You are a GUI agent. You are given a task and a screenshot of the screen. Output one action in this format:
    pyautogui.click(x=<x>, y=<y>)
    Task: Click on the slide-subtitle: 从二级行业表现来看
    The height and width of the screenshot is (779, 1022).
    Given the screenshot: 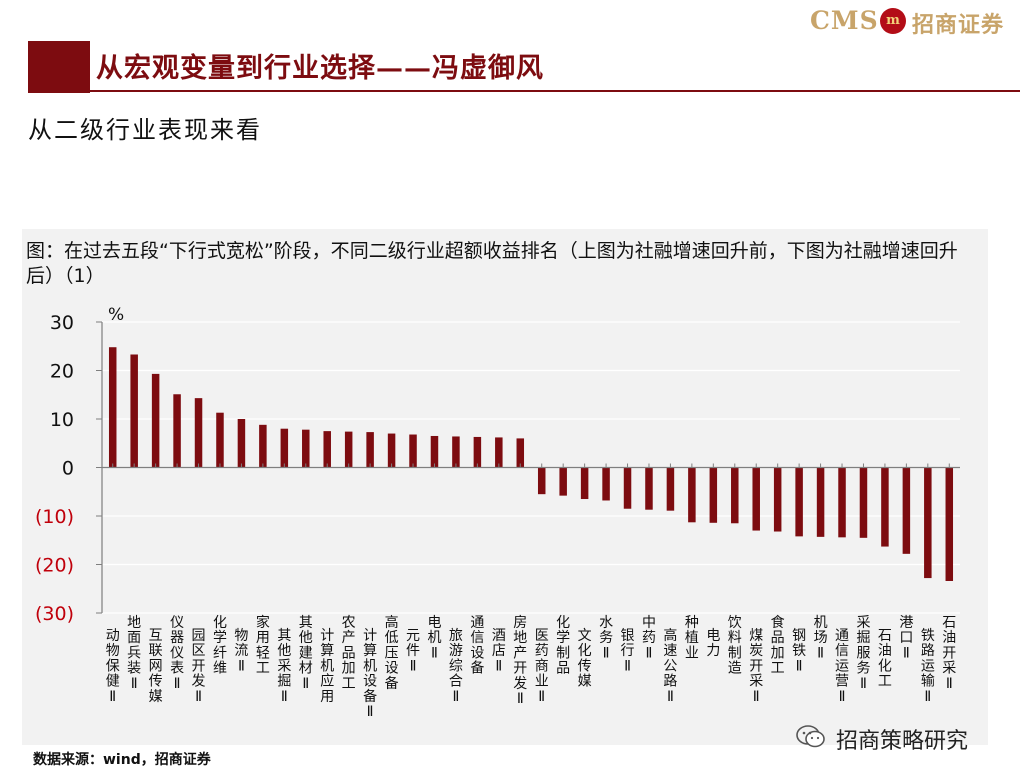 What is the action you would take?
    pyautogui.click(x=145, y=130)
    